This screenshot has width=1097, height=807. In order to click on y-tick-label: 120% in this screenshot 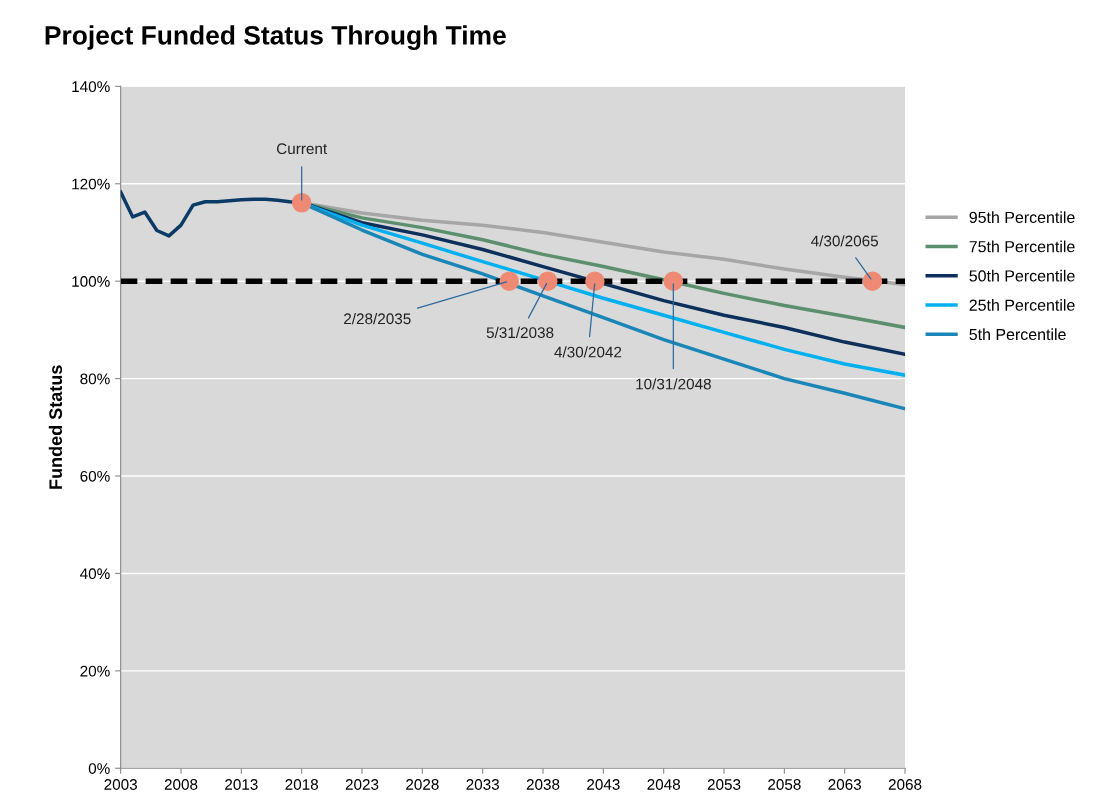, I will do `click(91, 184)`.